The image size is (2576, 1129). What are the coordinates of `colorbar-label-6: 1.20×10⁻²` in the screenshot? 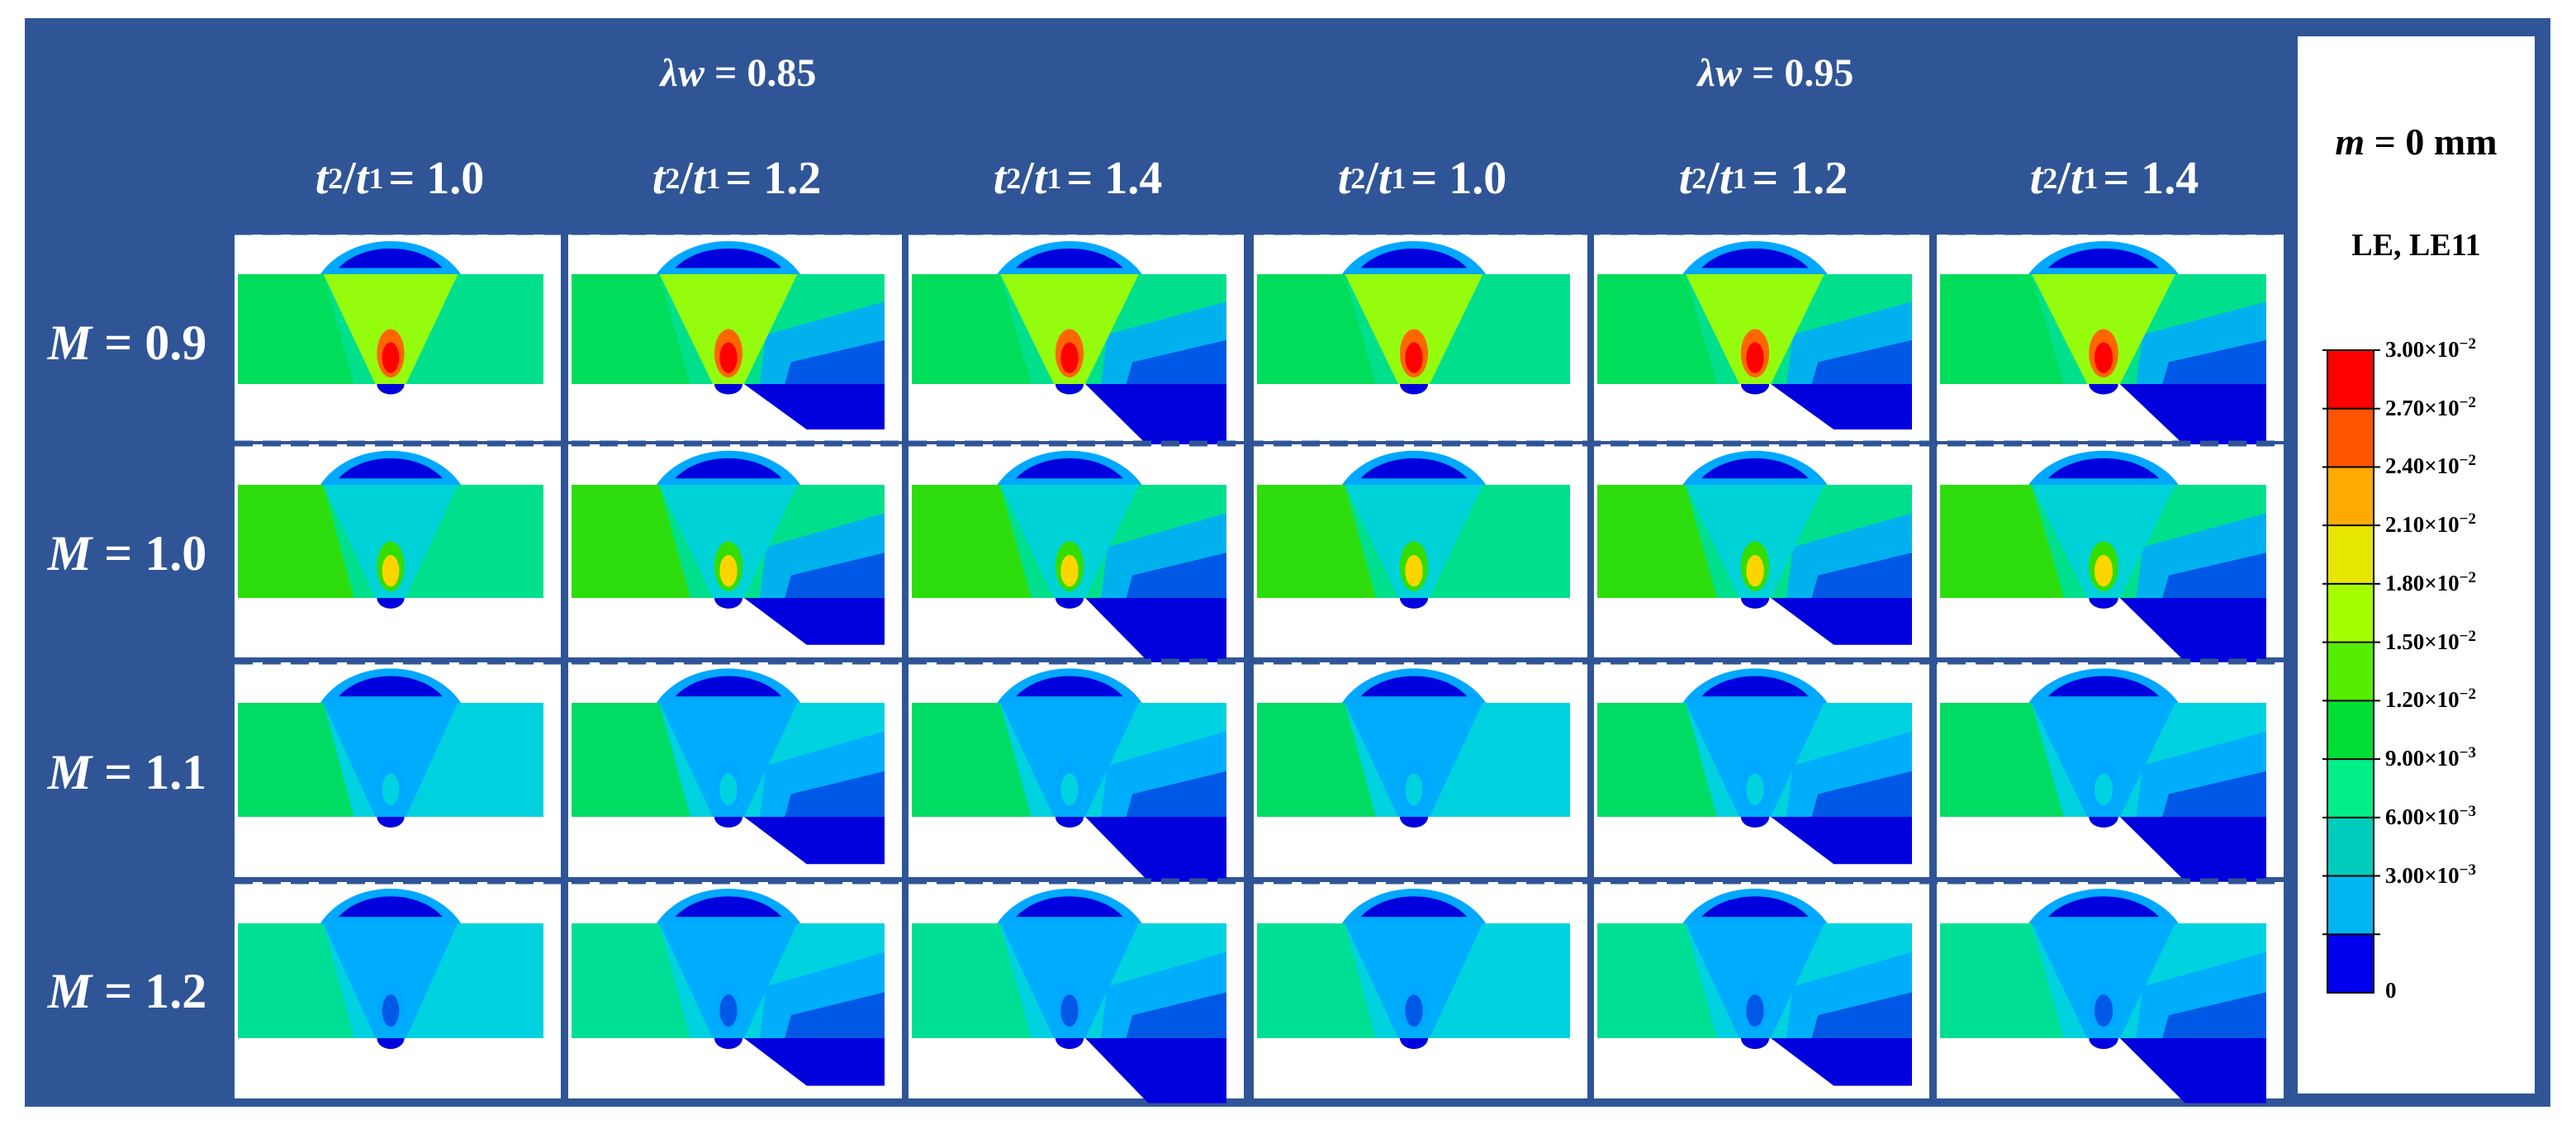 It's located at (2430, 699).